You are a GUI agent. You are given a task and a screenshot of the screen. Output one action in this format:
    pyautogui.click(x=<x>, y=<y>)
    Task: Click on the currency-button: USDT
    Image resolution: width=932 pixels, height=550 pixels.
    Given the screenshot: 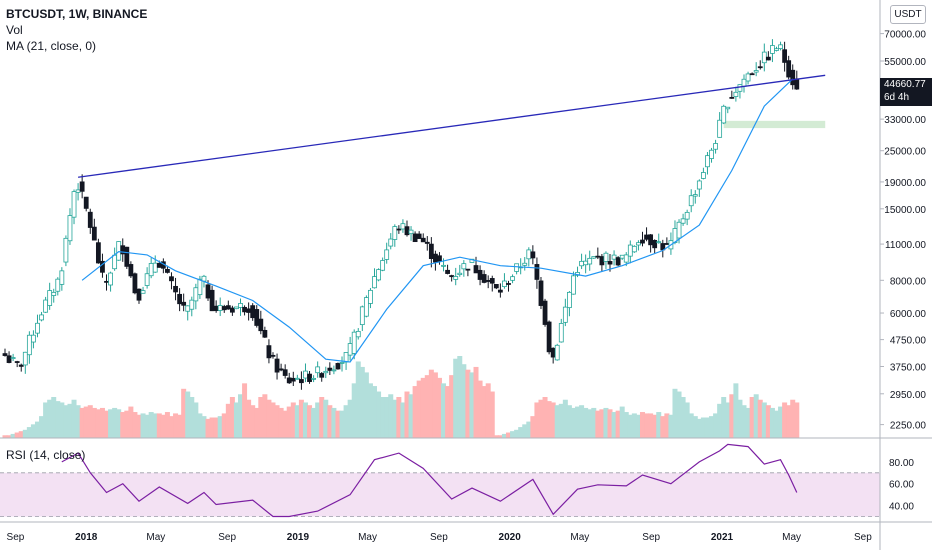 What is the action you would take?
    pyautogui.click(x=908, y=14)
    